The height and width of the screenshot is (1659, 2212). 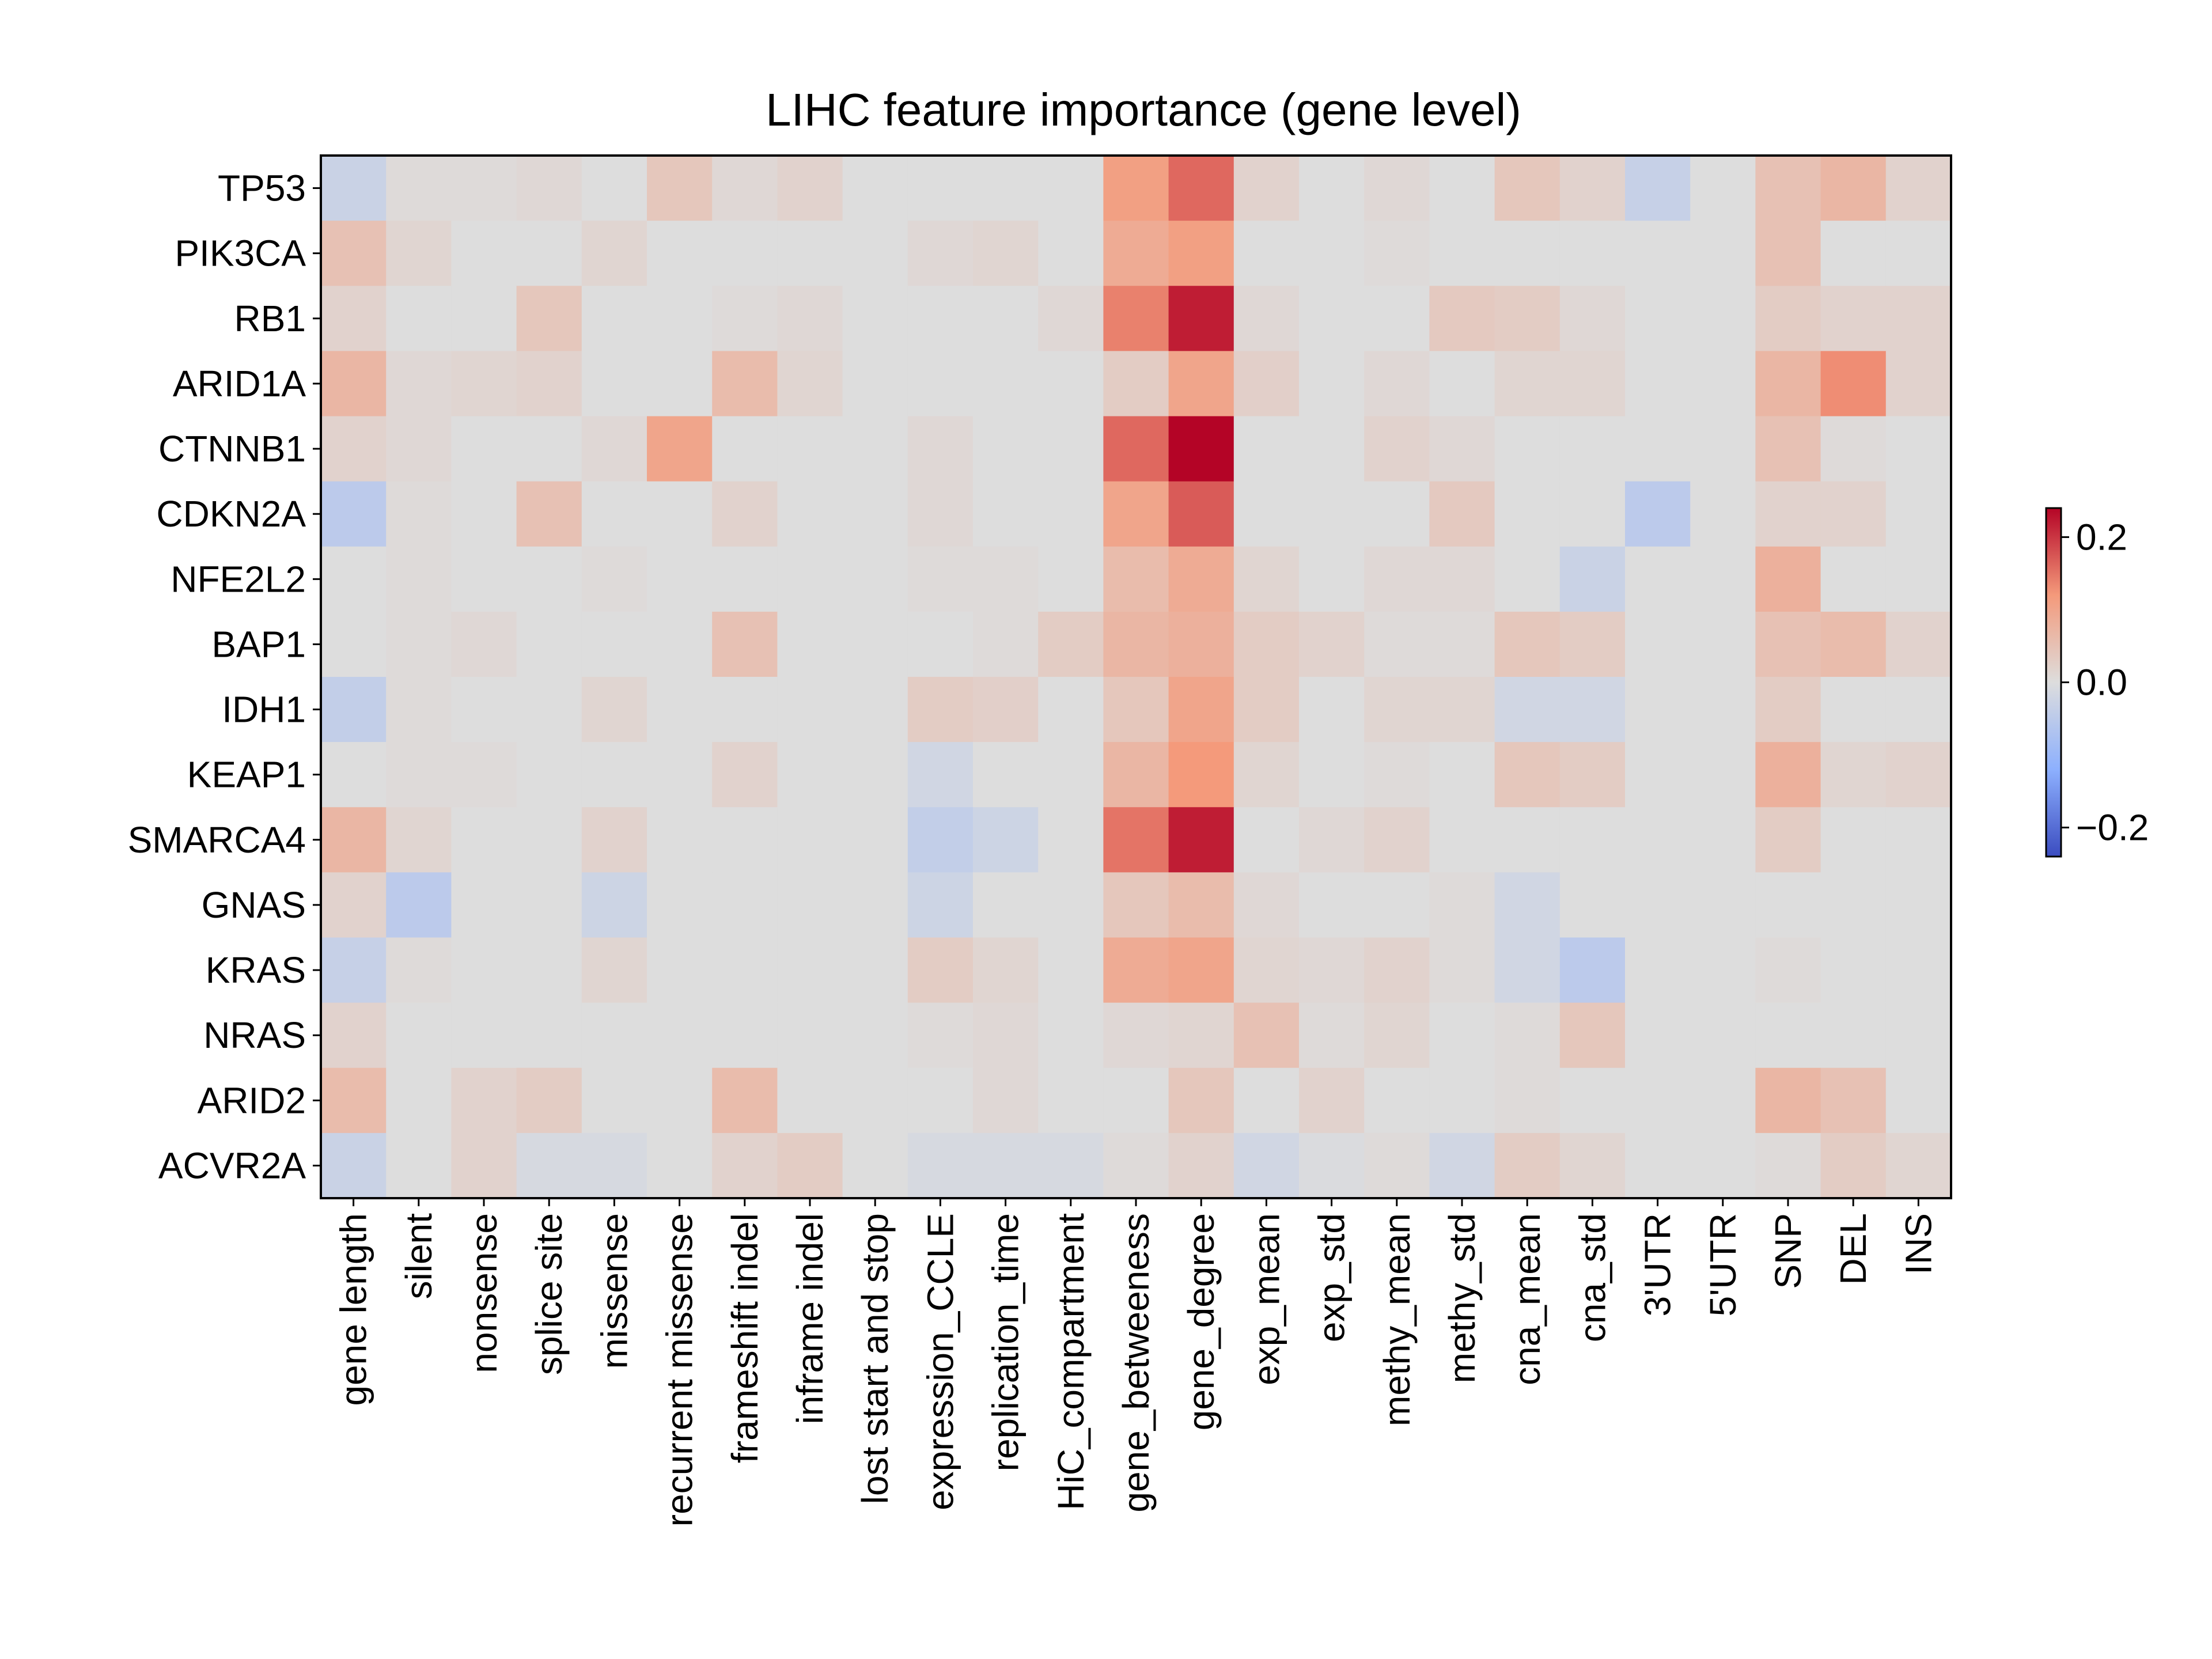 What do you see at coordinates (1071, 1361) in the screenshot?
I see `column-tick-label: HiC_compartment` at bounding box center [1071, 1361].